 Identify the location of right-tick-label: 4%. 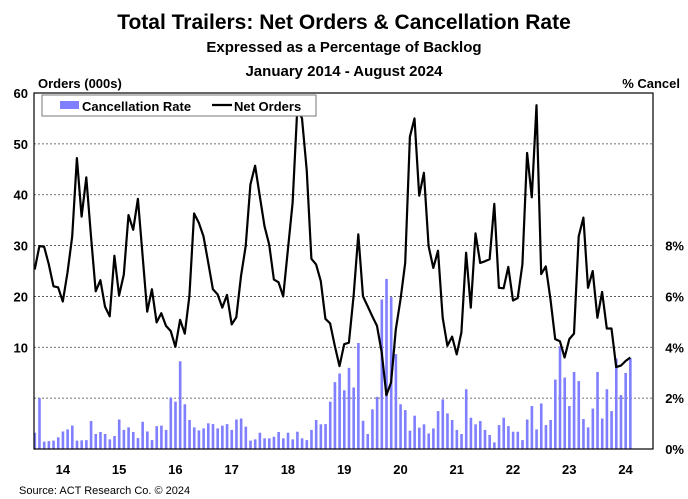
(674, 347).